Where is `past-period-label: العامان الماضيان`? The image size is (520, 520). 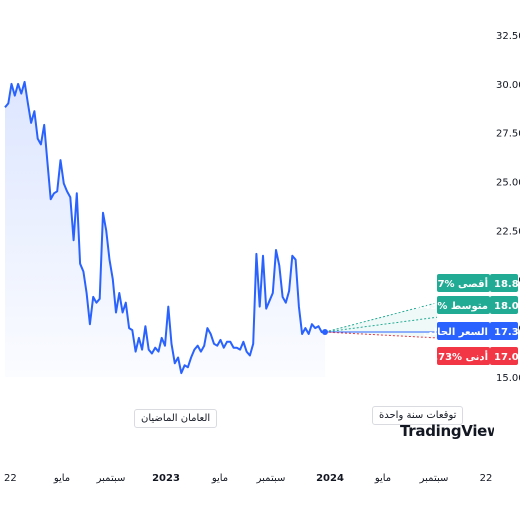
past-period-label: العامان الماضيان is located at coordinates (176, 418).